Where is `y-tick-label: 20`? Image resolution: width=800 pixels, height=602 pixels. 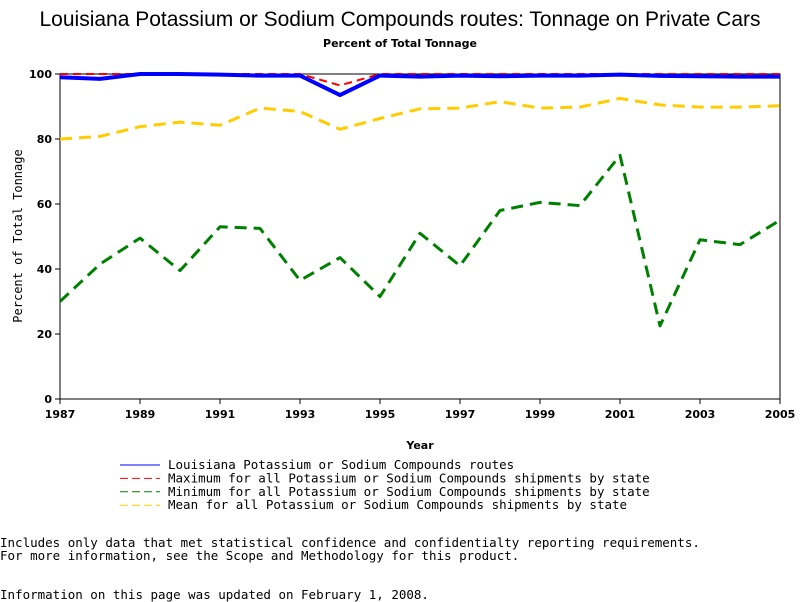
y-tick-label: 20 is located at coordinates (45, 334).